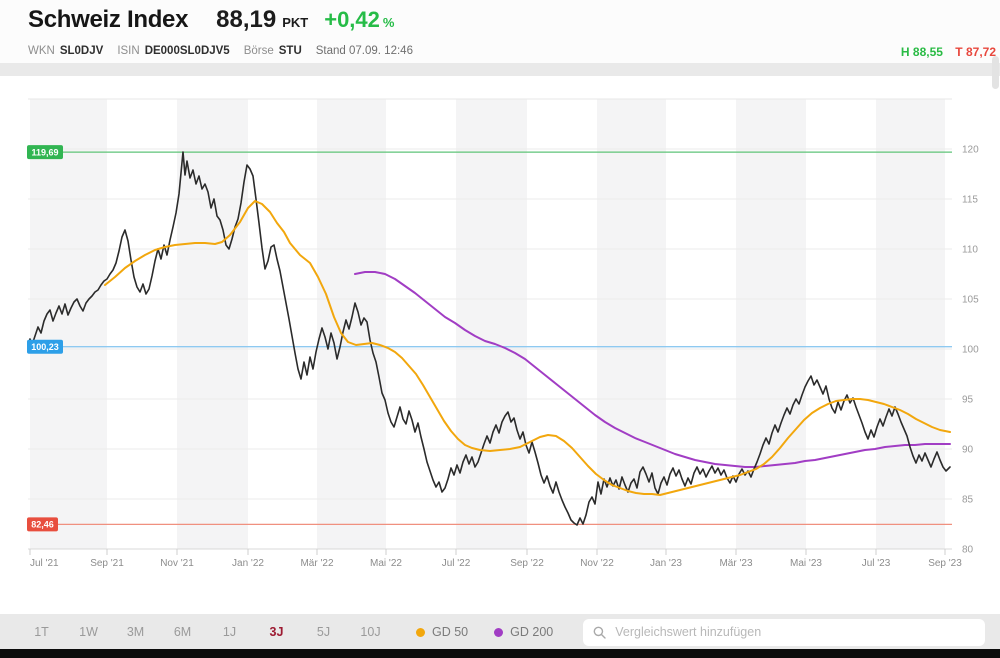  What do you see at coordinates (229, 632) in the screenshot?
I see `period-button-1j: 1J` at bounding box center [229, 632].